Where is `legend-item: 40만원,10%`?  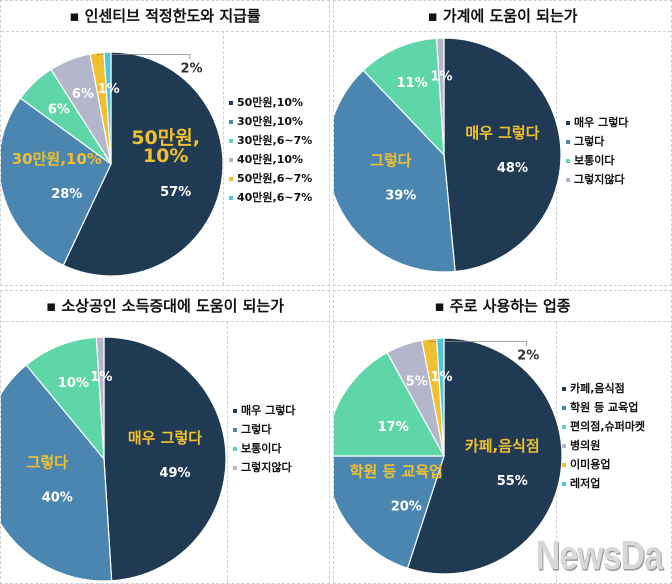 legend-item: 40만원,10% is located at coordinates (270, 159).